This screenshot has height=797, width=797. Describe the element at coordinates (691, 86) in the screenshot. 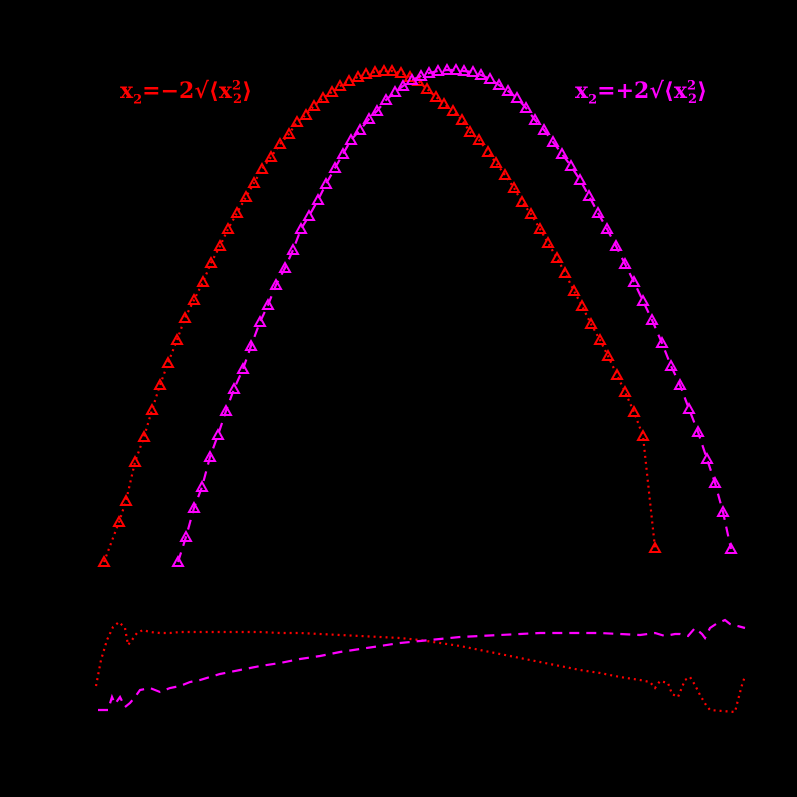

I see `legend-plus-sup: 2` at that location.